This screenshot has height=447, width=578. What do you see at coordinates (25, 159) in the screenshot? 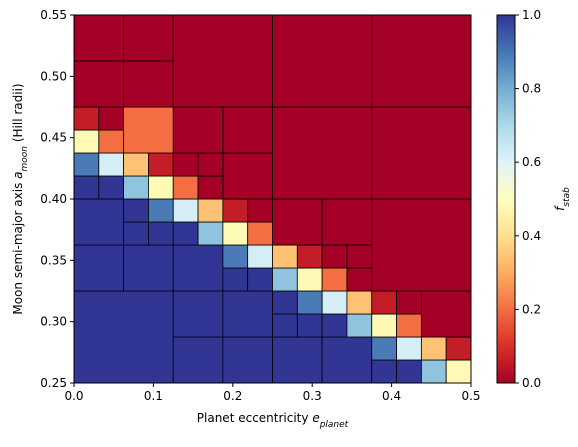
I see `y-axis-label-part: moon` at bounding box center [25, 159].